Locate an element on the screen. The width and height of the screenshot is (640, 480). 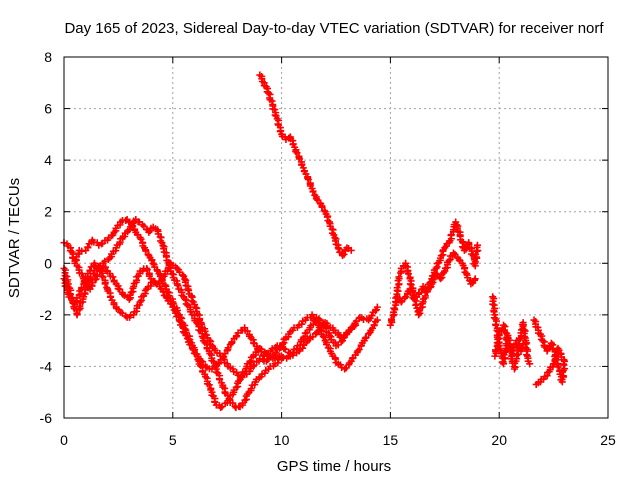
y-tick-label: 4 is located at coordinates (48, 160).